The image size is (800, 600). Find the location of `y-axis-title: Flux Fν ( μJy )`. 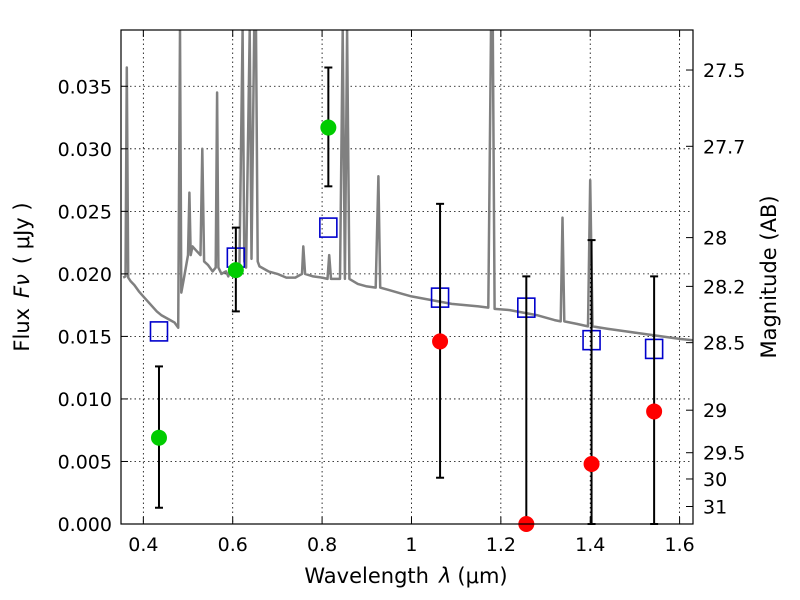

y-axis-title: Flux Fν ( μJy ) is located at coordinates (22, 276).